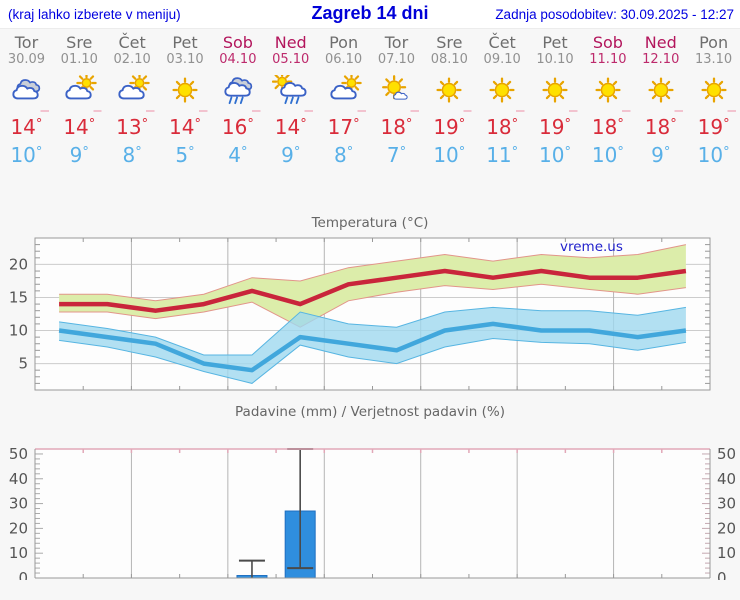 The height and width of the screenshot is (600, 740). I want to click on day-column-header: Sob 11.10, so click(607, 50).